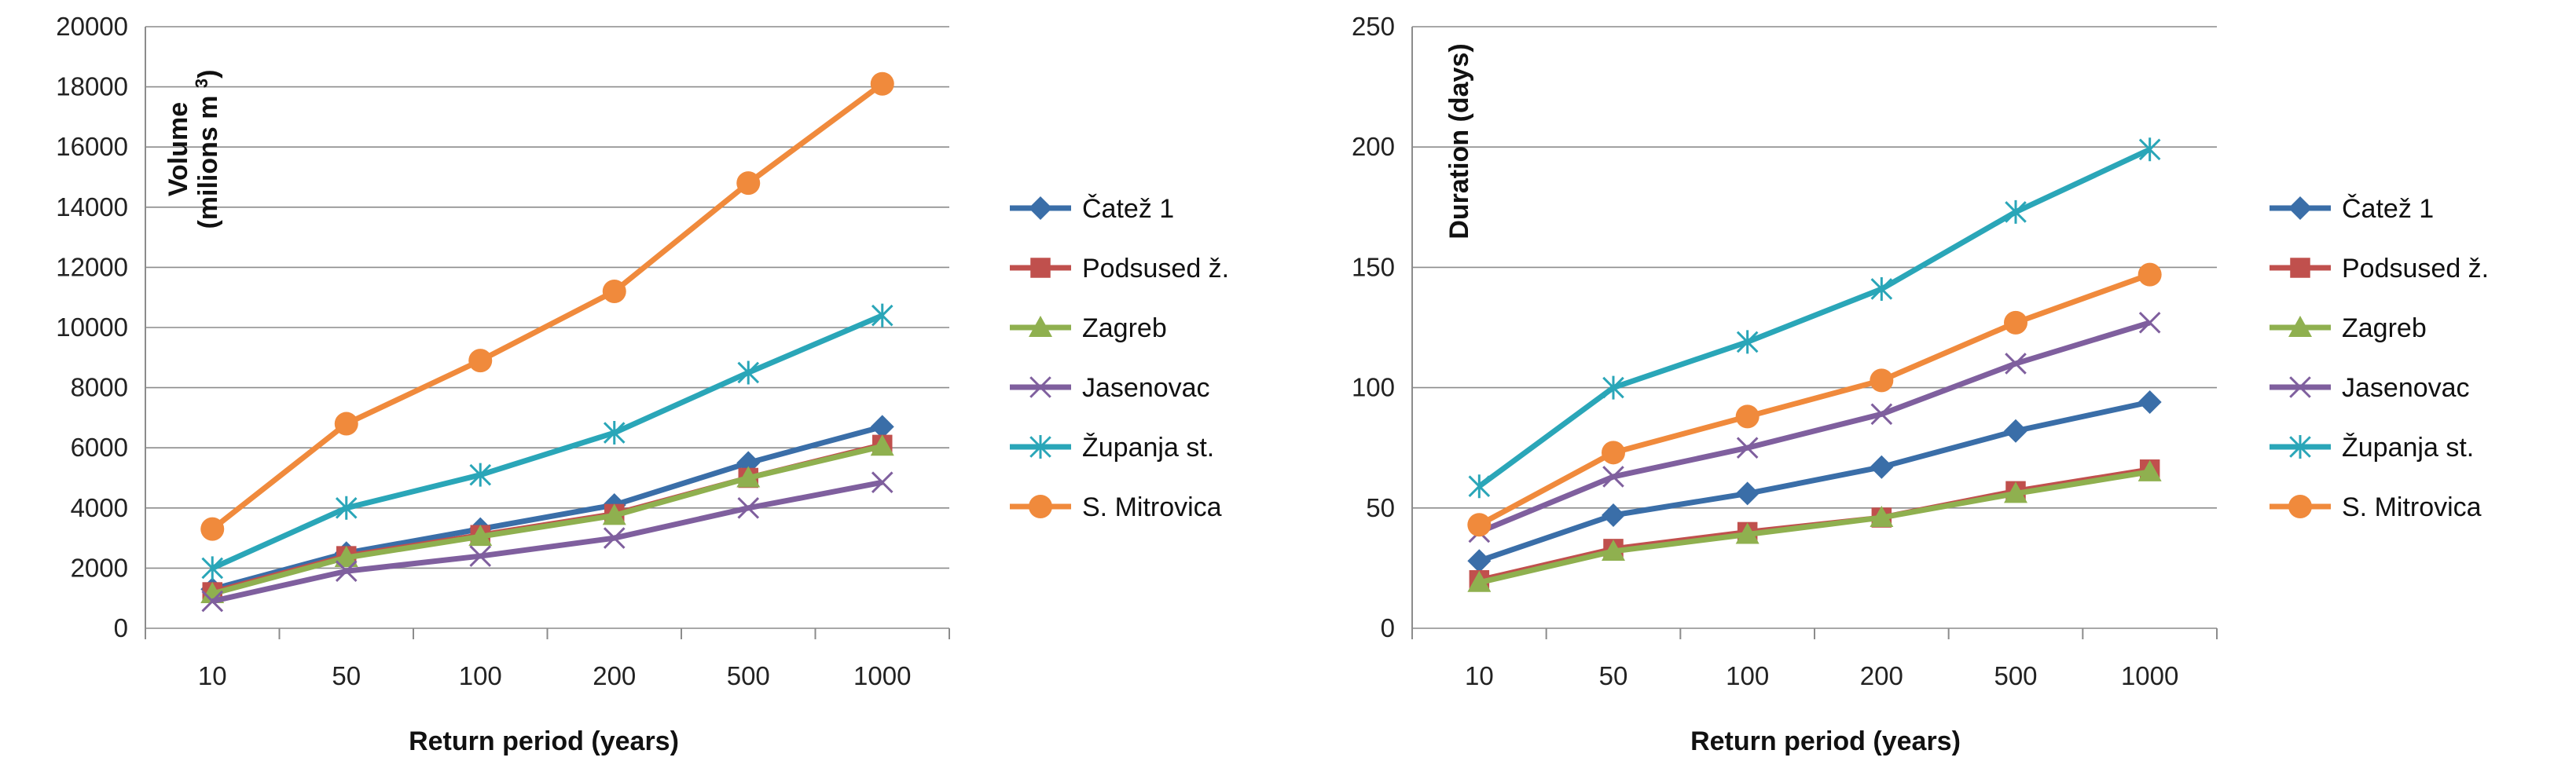 The image size is (2576, 772). I want to click on y-axis-unit-text: (milions m, so click(208, 158).